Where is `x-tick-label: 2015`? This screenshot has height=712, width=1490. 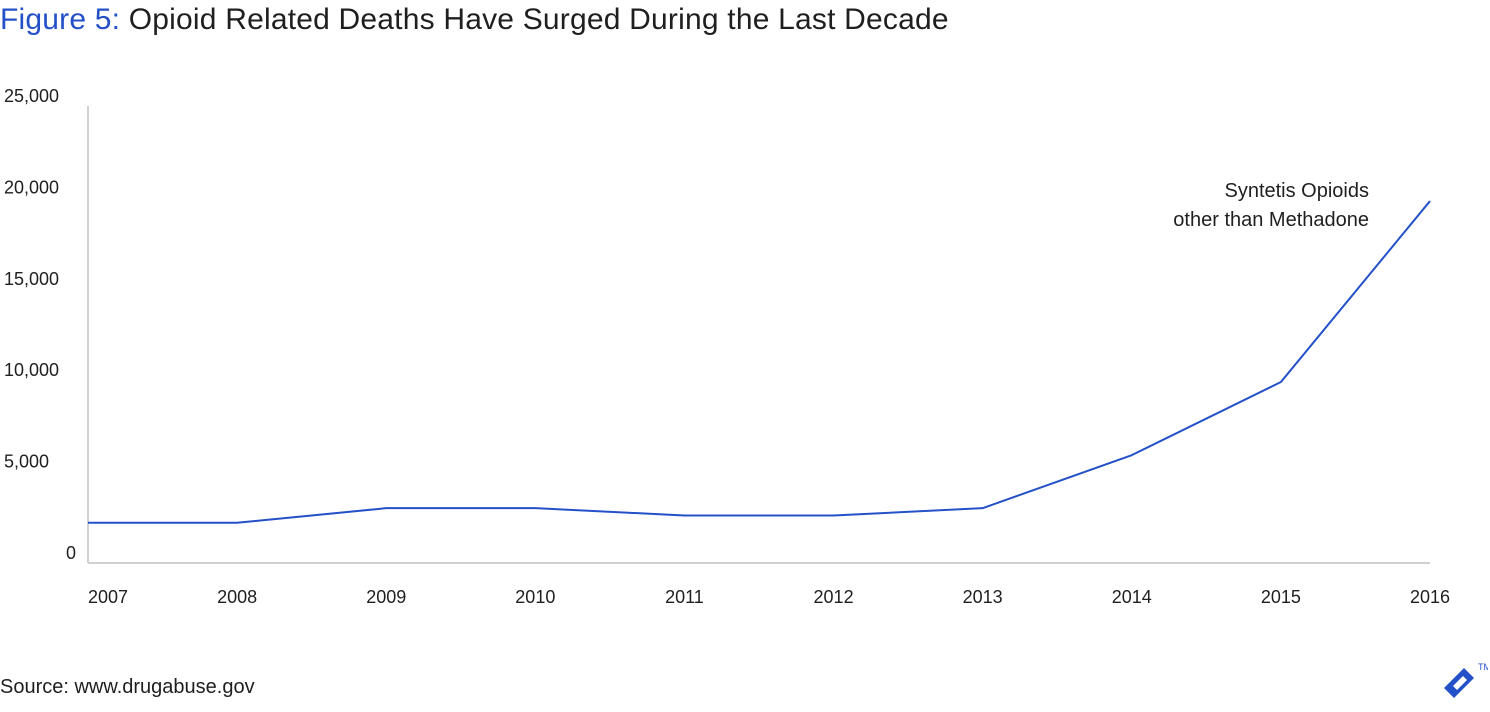
x-tick-label: 2015 is located at coordinates (1281, 597).